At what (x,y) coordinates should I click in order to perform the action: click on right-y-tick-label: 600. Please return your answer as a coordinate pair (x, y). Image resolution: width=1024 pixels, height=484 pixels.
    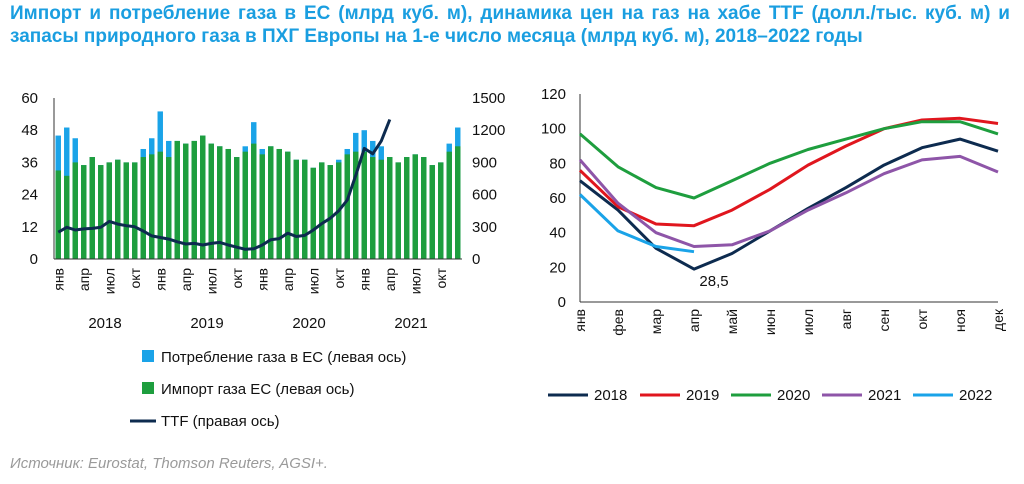
    Looking at the image, I should click on (484, 195).